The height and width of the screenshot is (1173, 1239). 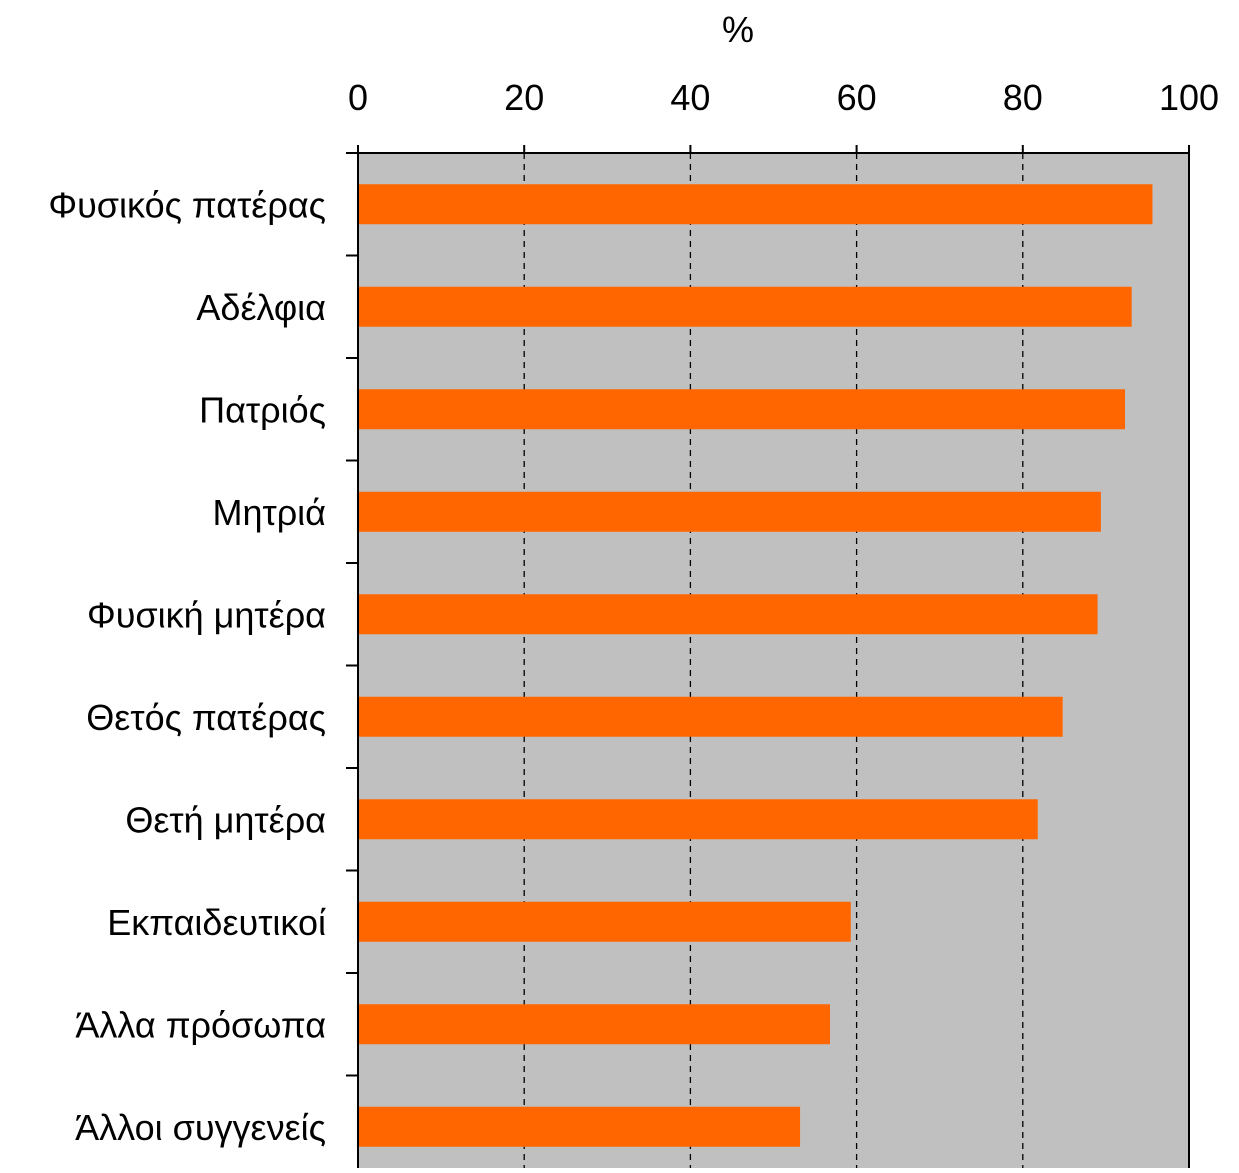 I want to click on y-tick-label: Φυσική μητέρα, so click(x=206, y=614).